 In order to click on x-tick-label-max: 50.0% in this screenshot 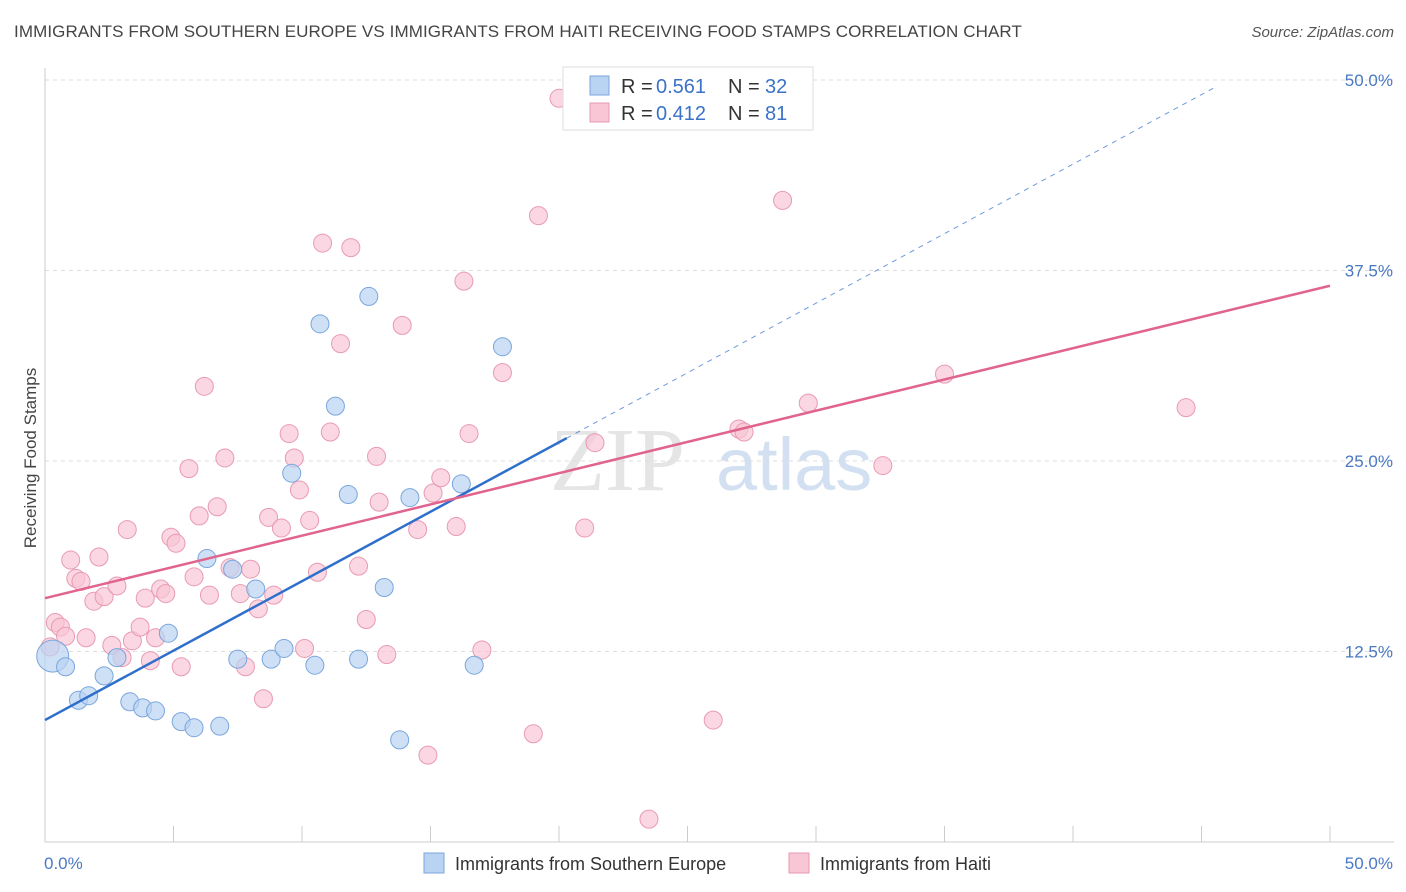, I will do `click(1369, 863)`.